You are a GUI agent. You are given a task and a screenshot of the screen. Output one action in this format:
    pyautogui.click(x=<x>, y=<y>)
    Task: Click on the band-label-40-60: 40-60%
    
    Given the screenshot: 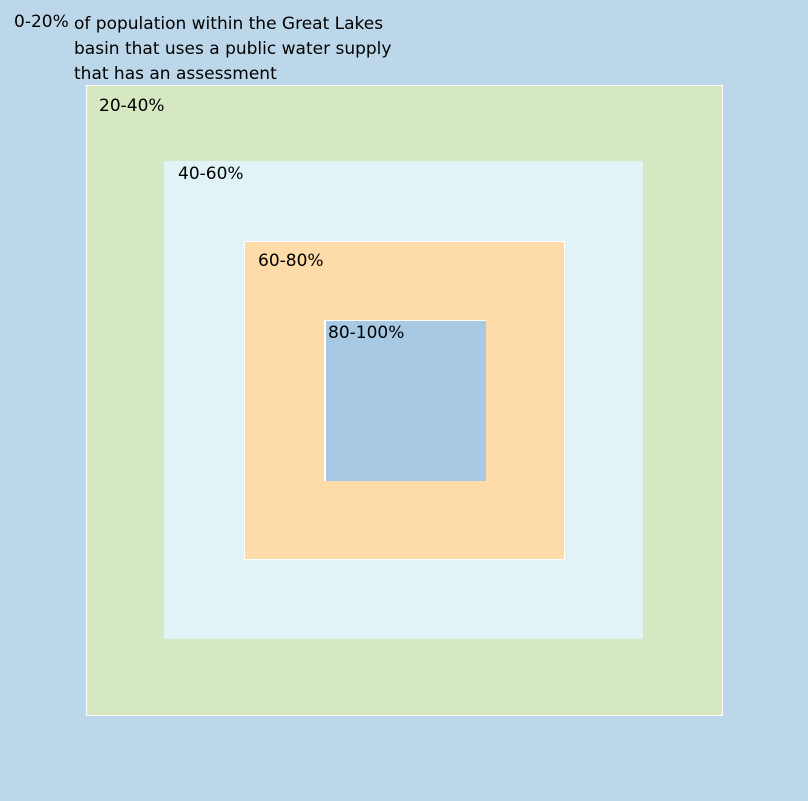 What is the action you would take?
    pyautogui.click(x=211, y=174)
    